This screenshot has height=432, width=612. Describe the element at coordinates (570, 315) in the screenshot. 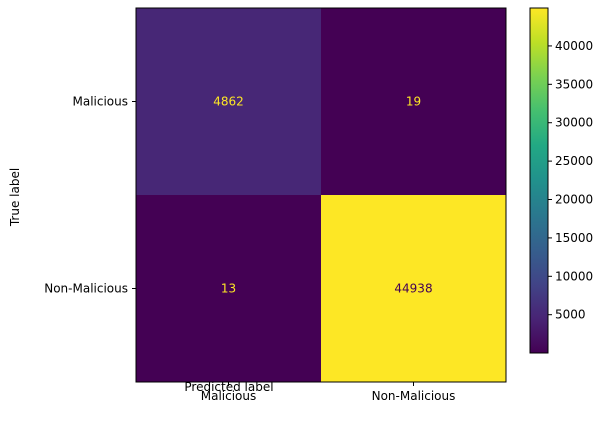

I see `colorbar-tick-label: 5000` at that location.